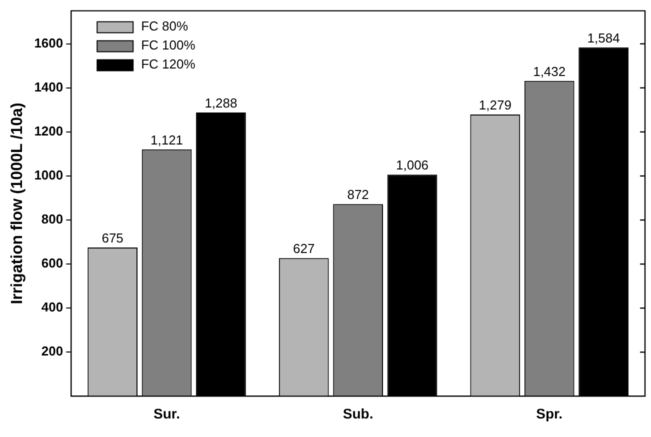 Image resolution: width=651 pixels, height=437 pixels. What do you see at coordinates (358, 194) in the screenshot?
I see `data-label: 872` at bounding box center [358, 194].